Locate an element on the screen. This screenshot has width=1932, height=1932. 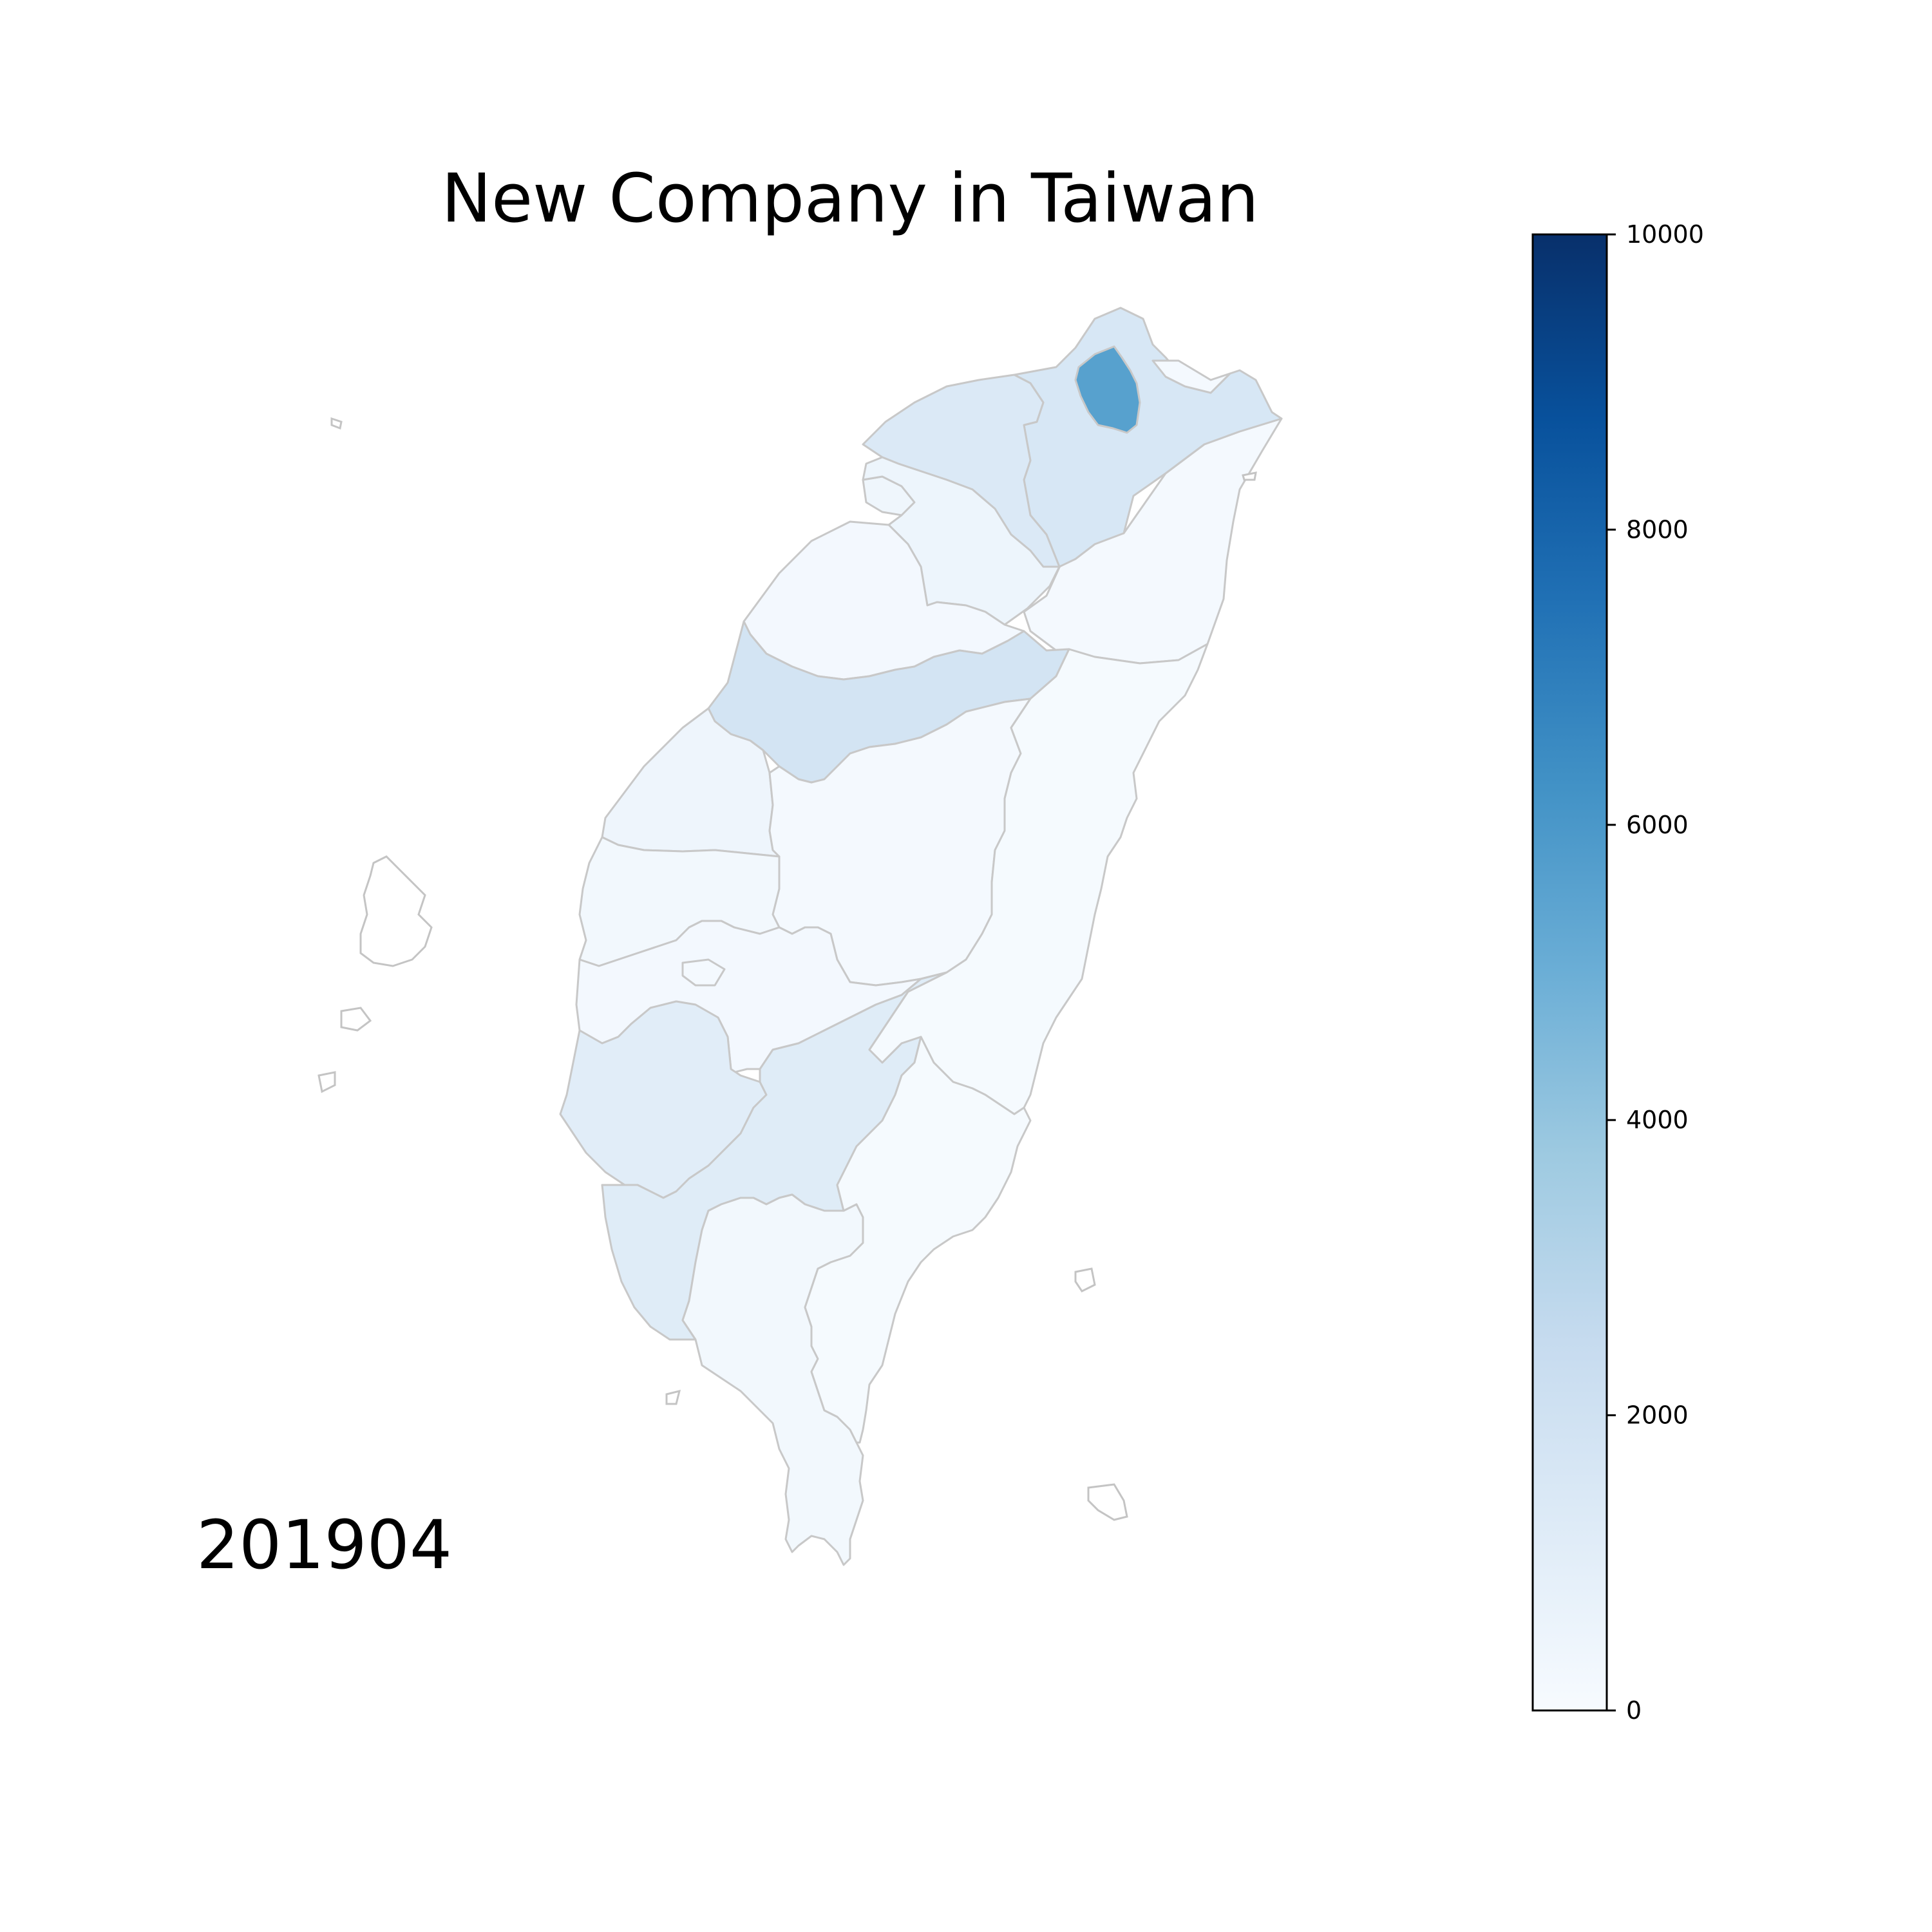
liuqiu-island is located at coordinates (673, 1397).